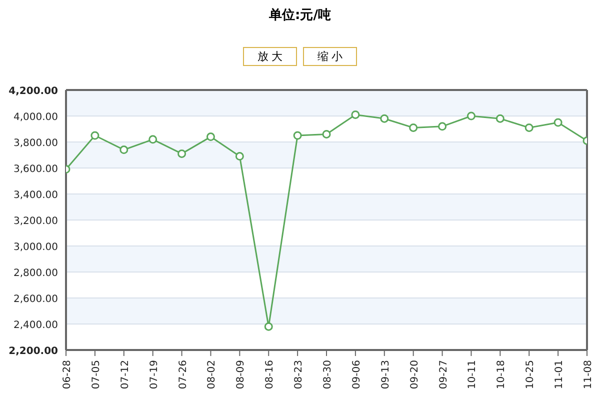  I want to click on x-tick-label: 11-08, so click(588, 375).